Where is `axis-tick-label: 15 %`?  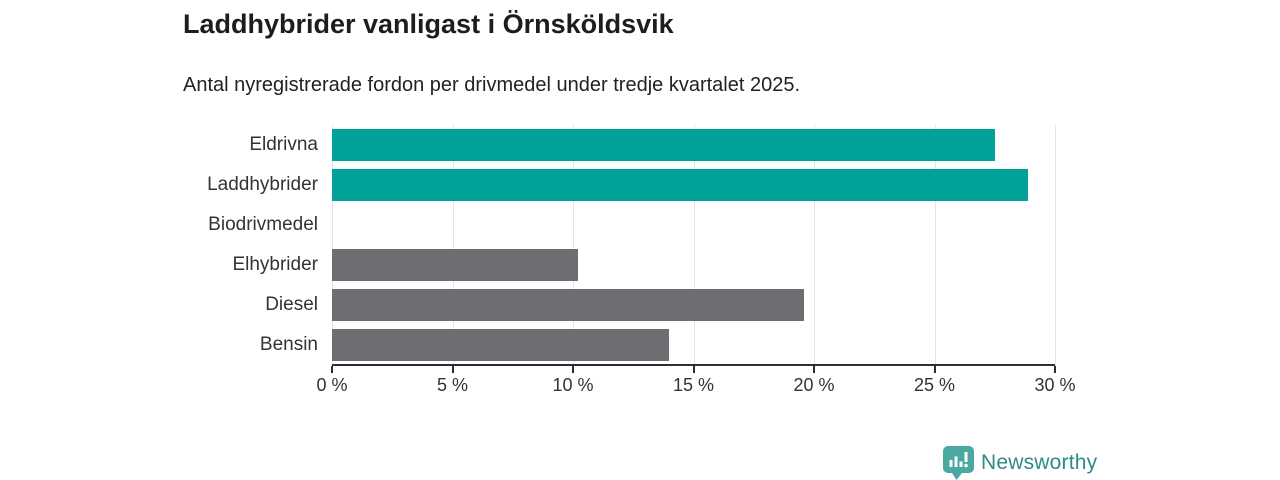 axis-tick-label: 15 % is located at coordinates (693, 385).